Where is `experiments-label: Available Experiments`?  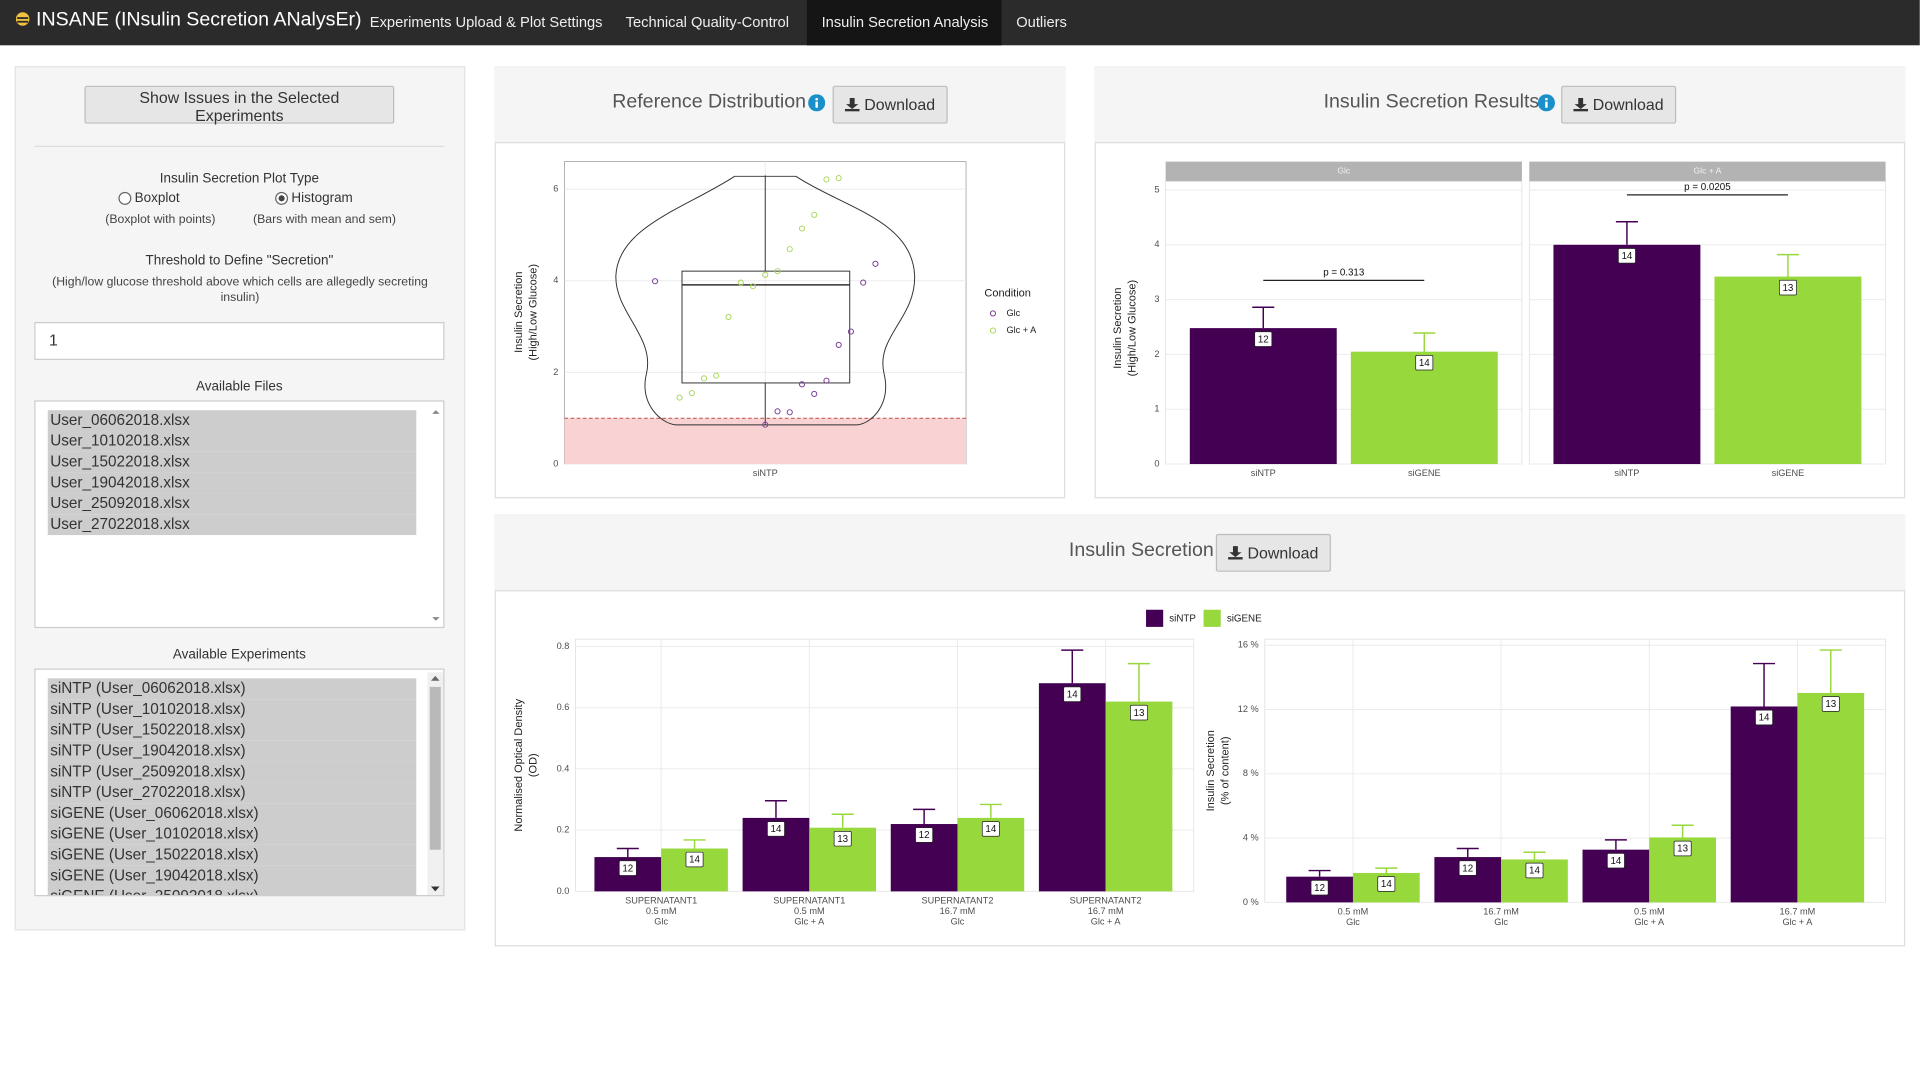 experiments-label: Available Experiments is located at coordinates (239, 655).